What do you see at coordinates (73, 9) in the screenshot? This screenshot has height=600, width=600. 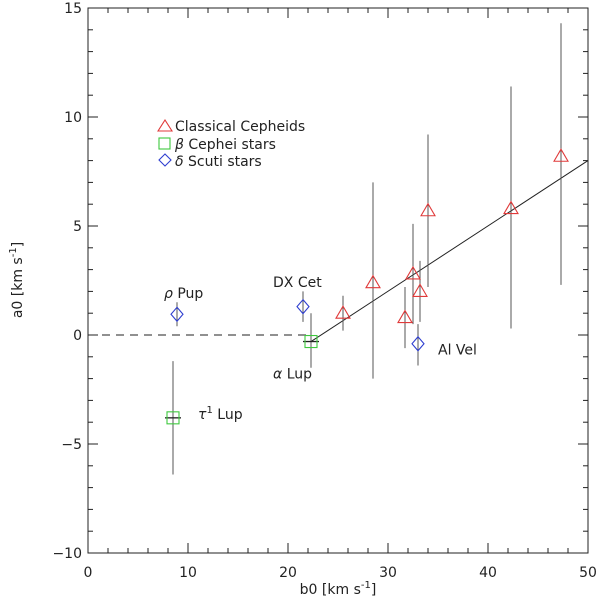 I see `y-tick-label: 15` at bounding box center [73, 9].